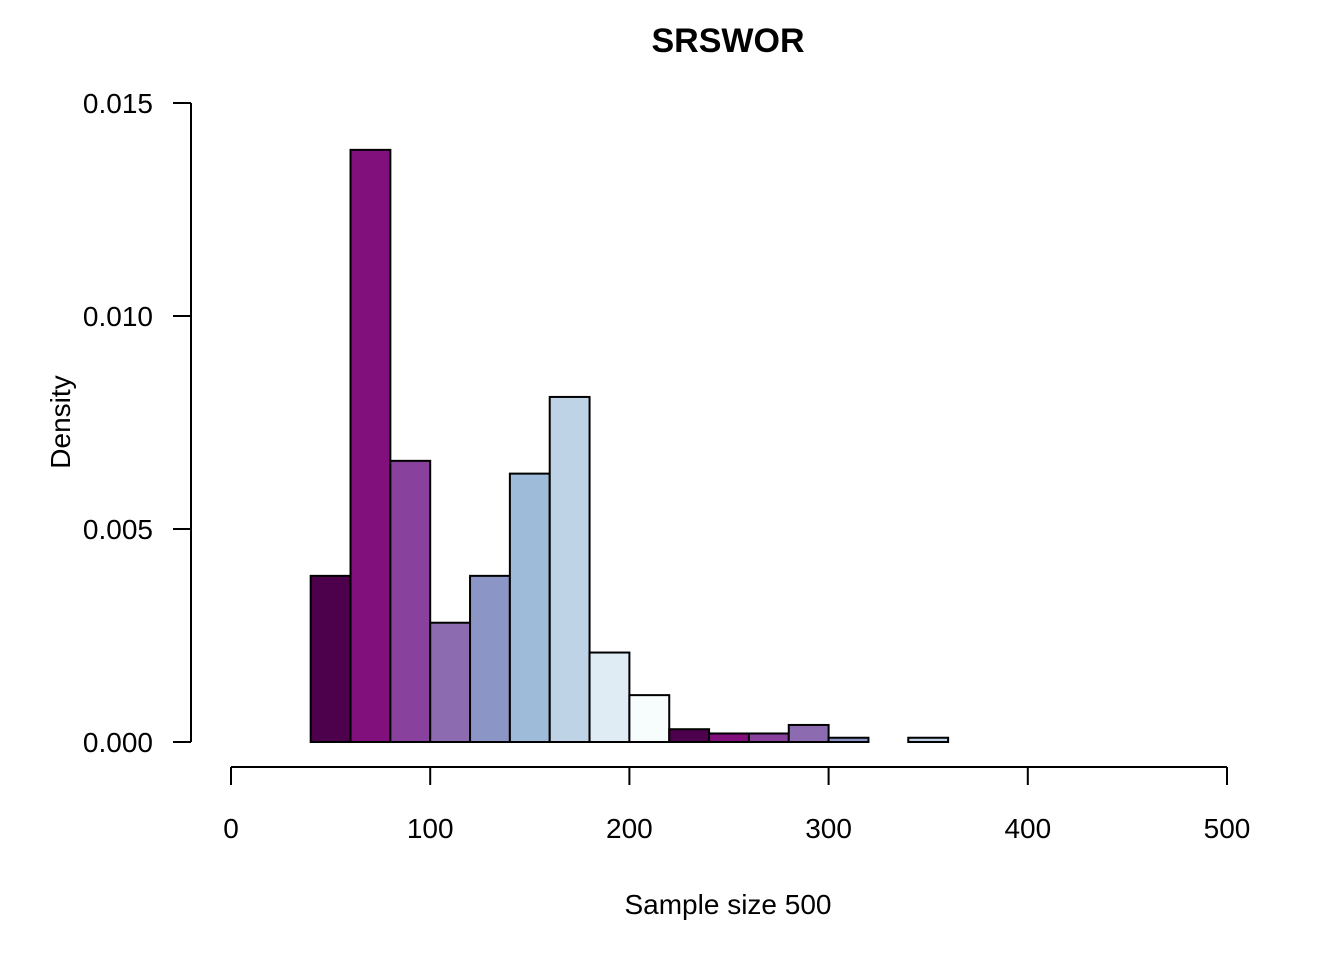  What do you see at coordinates (118, 742) in the screenshot?
I see `y-tick-label: 0.000` at bounding box center [118, 742].